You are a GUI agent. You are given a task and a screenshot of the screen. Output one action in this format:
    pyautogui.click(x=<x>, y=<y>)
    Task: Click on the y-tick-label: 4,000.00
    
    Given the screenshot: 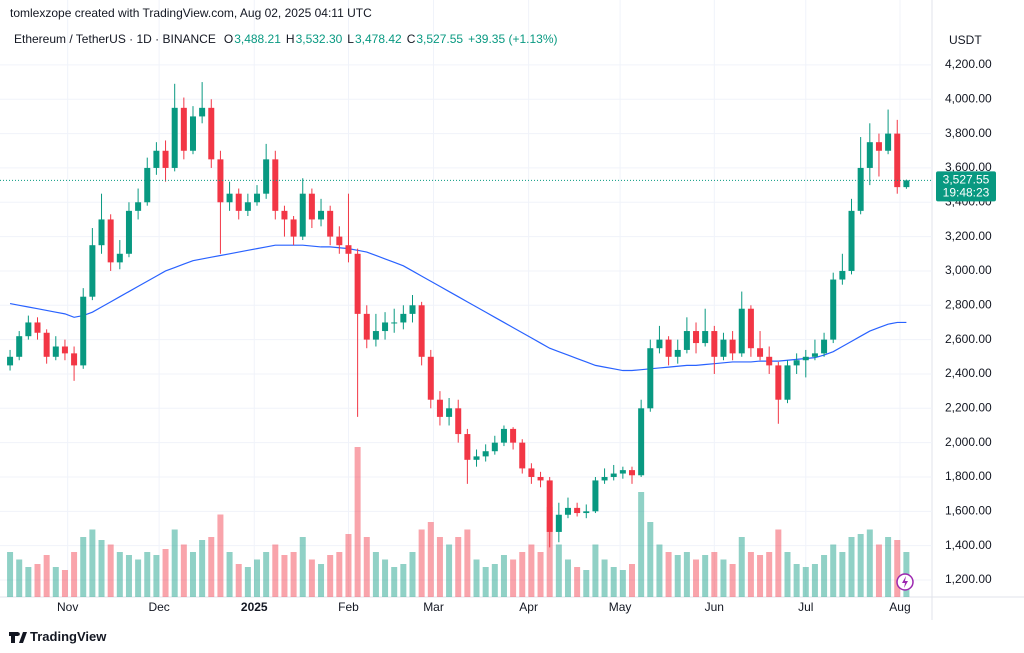 What is the action you would take?
    pyautogui.click(x=968, y=98)
    